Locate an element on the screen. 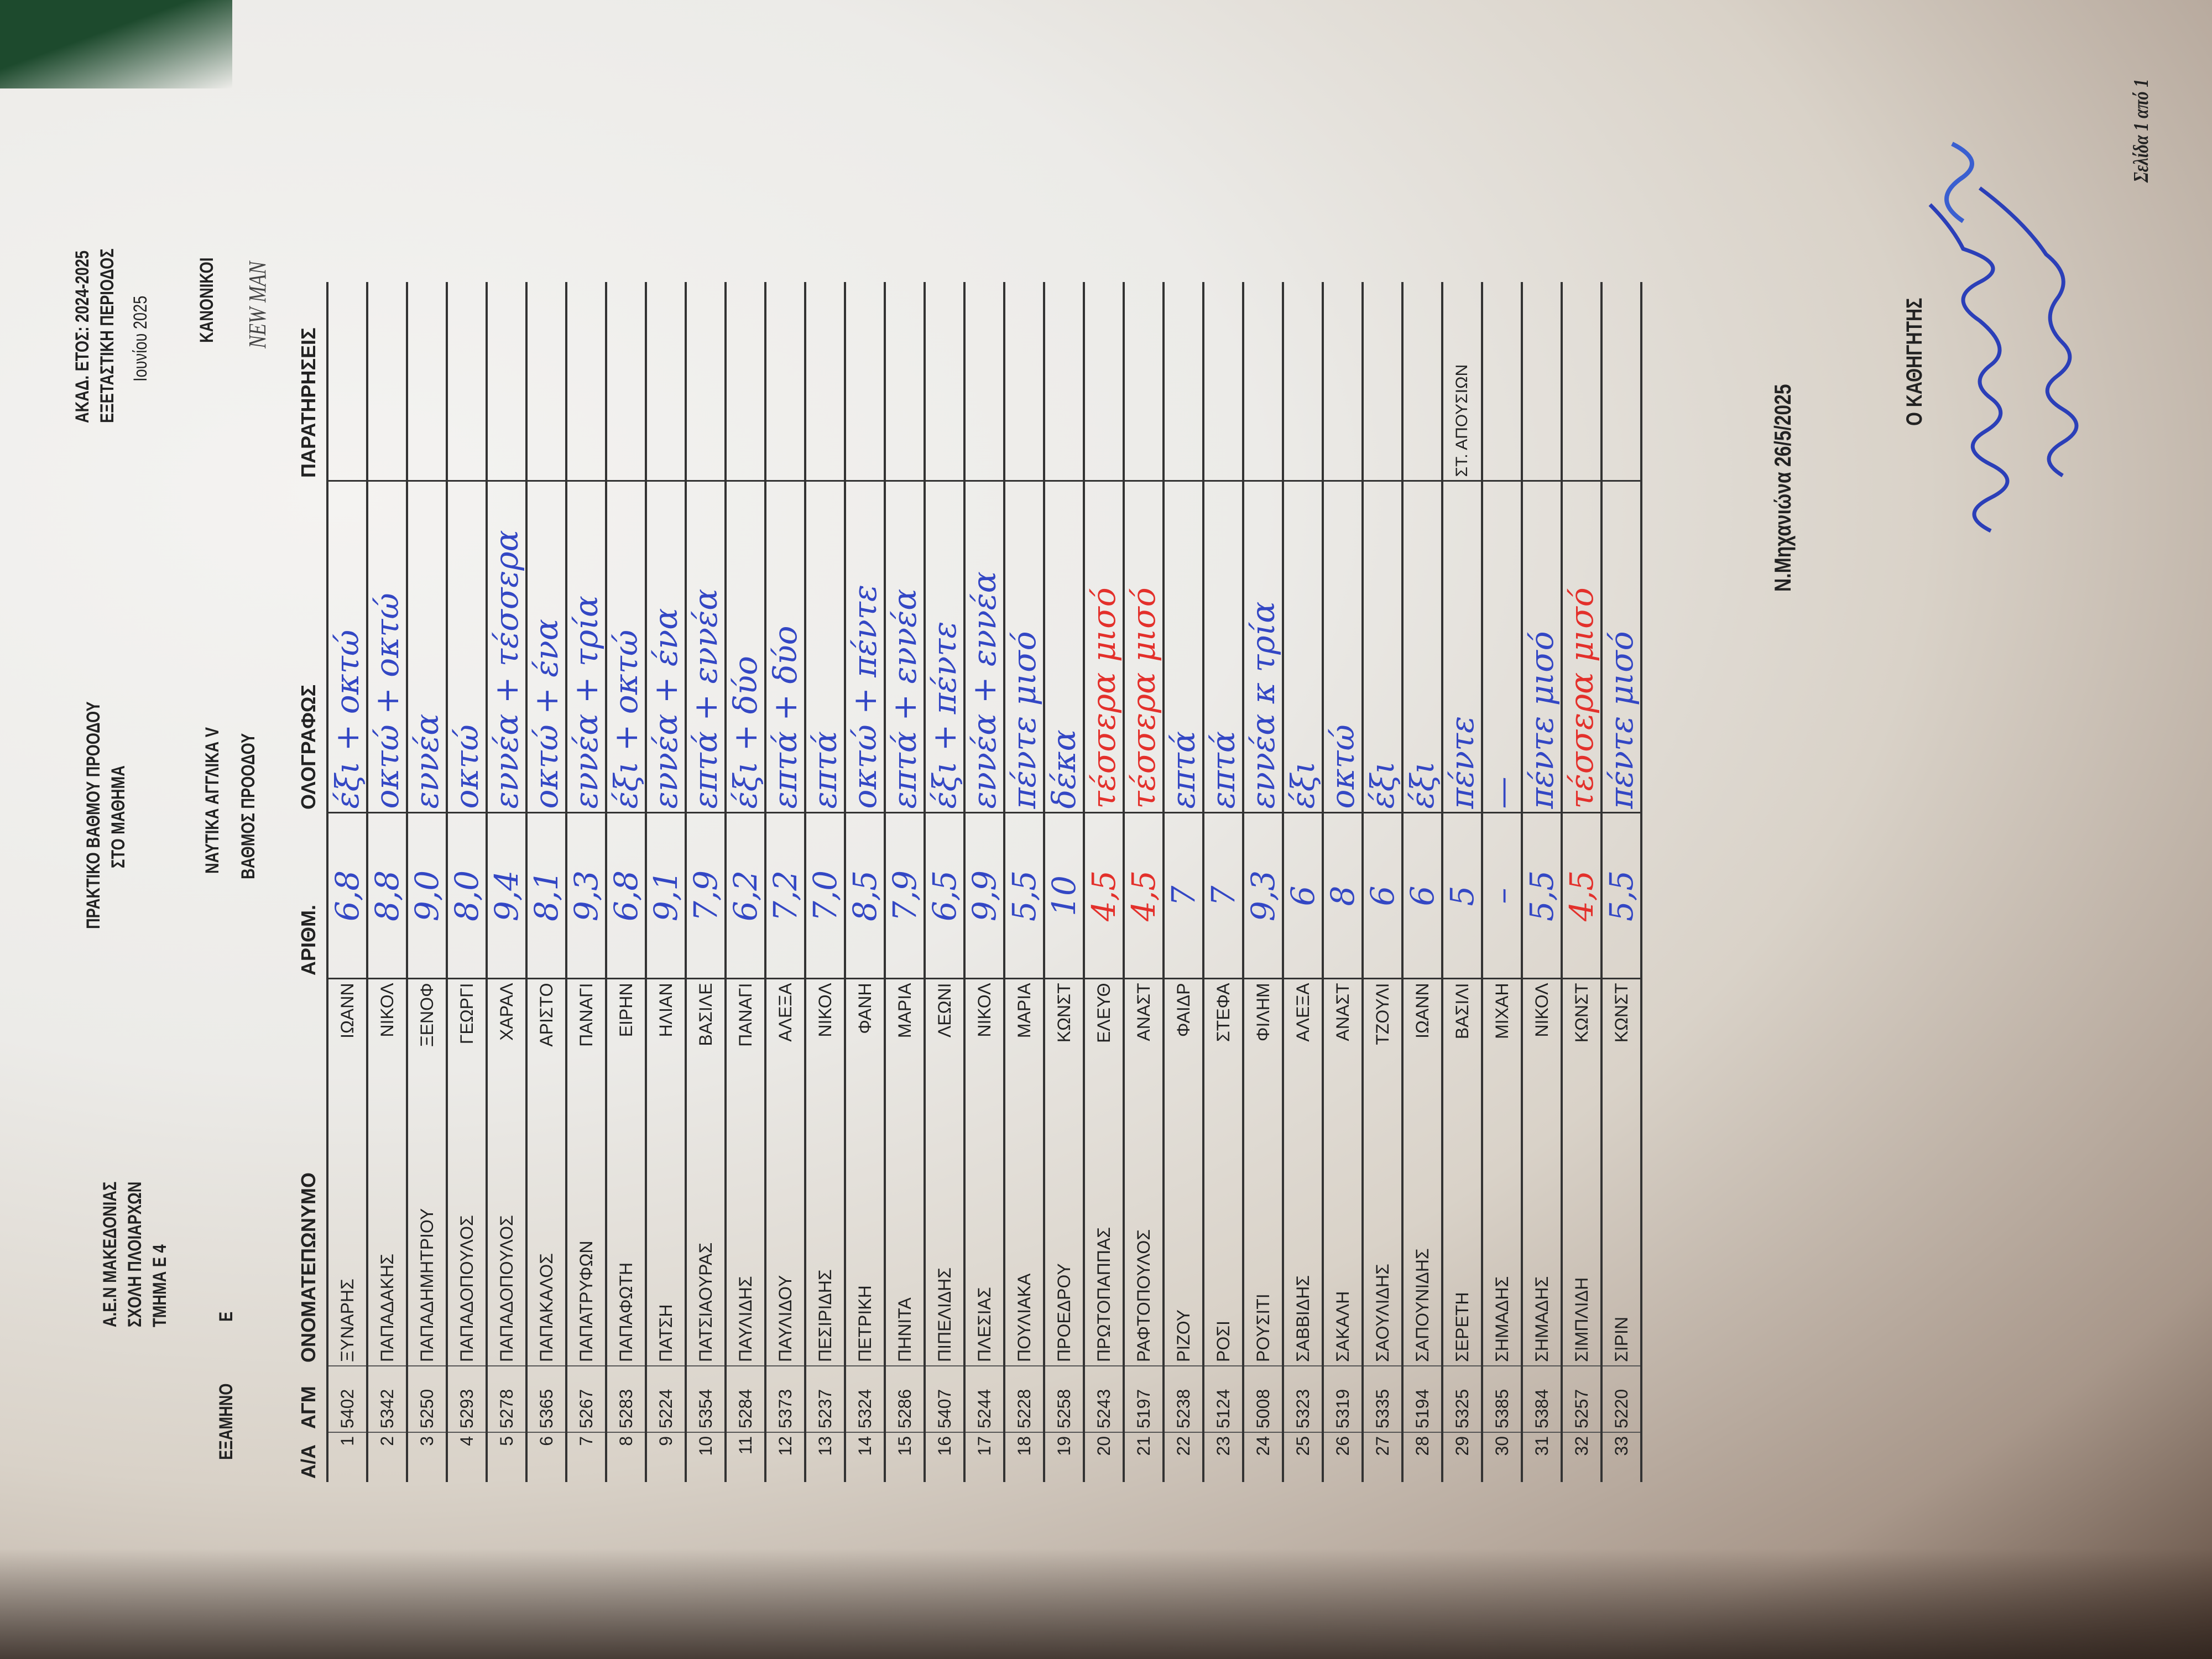 The image size is (2212, 1659). grade-number: 9,3 is located at coordinates (1263, 896).